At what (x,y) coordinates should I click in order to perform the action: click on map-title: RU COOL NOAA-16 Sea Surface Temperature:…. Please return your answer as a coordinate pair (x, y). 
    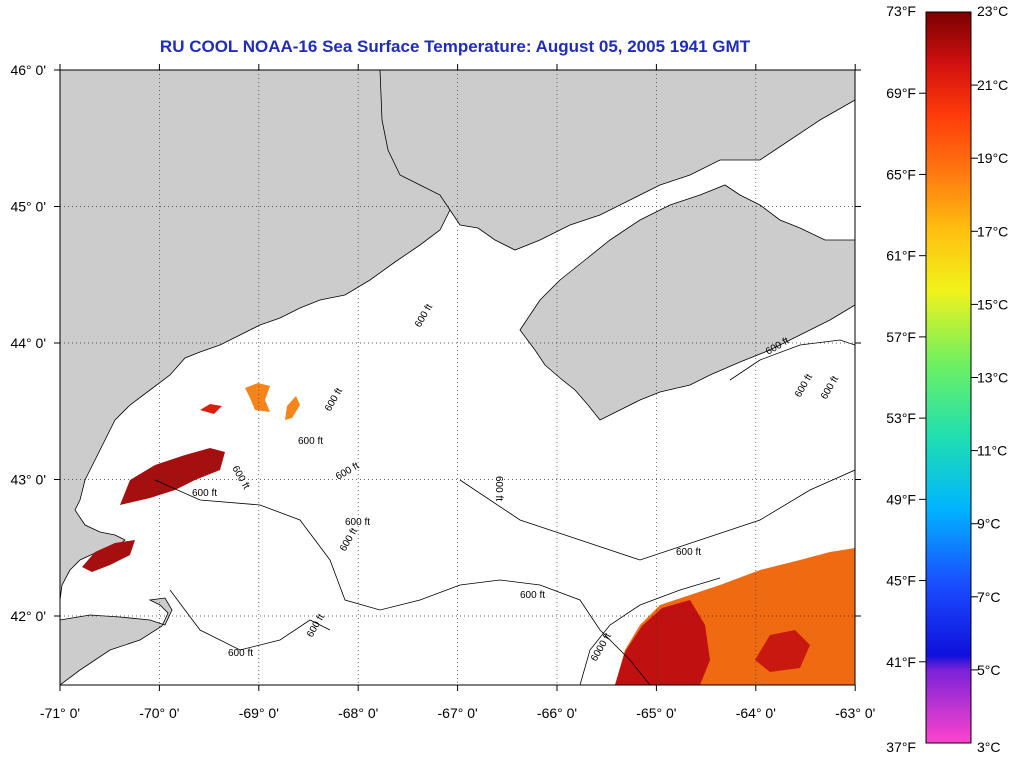
    Looking at the image, I should click on (455, 46).